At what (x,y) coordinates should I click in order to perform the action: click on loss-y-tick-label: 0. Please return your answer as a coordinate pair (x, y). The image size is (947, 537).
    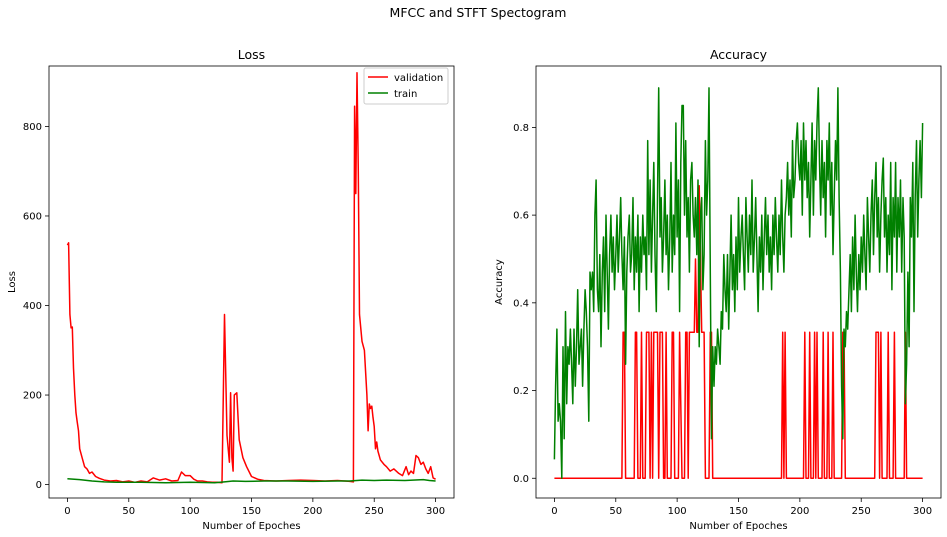
    Looking at the image, I should click on (39, 485).